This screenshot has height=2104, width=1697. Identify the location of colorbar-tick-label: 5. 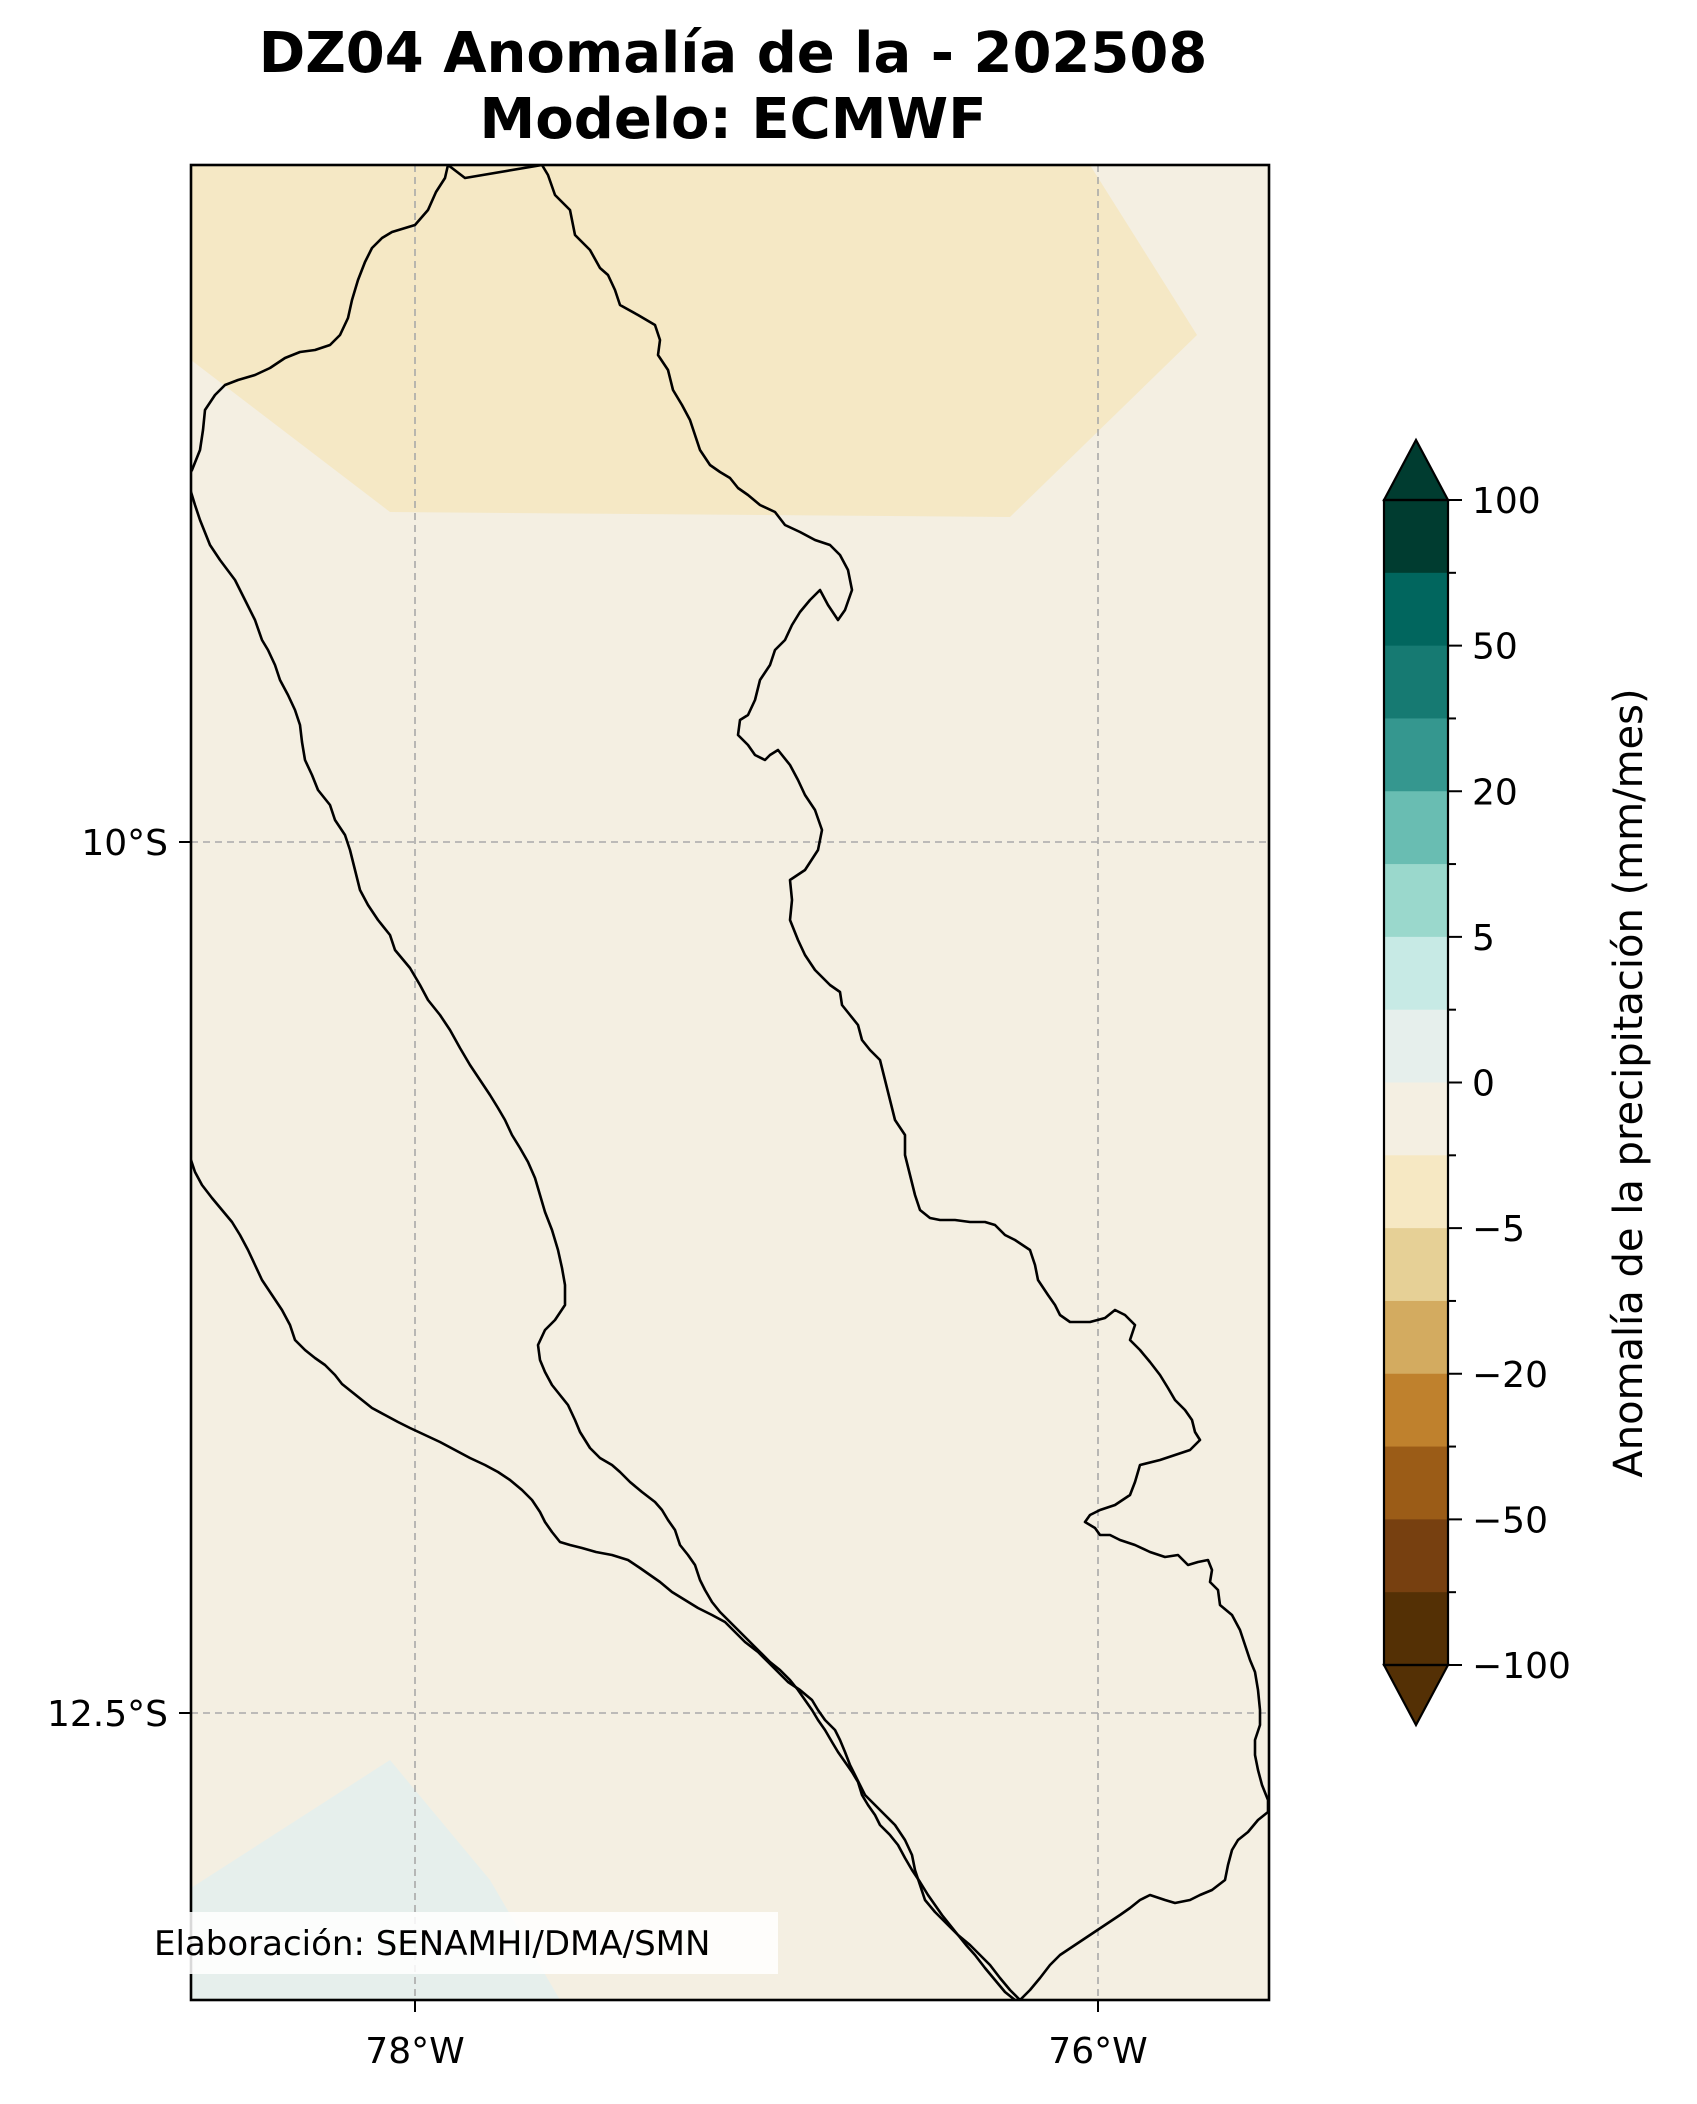
(1483, 938).